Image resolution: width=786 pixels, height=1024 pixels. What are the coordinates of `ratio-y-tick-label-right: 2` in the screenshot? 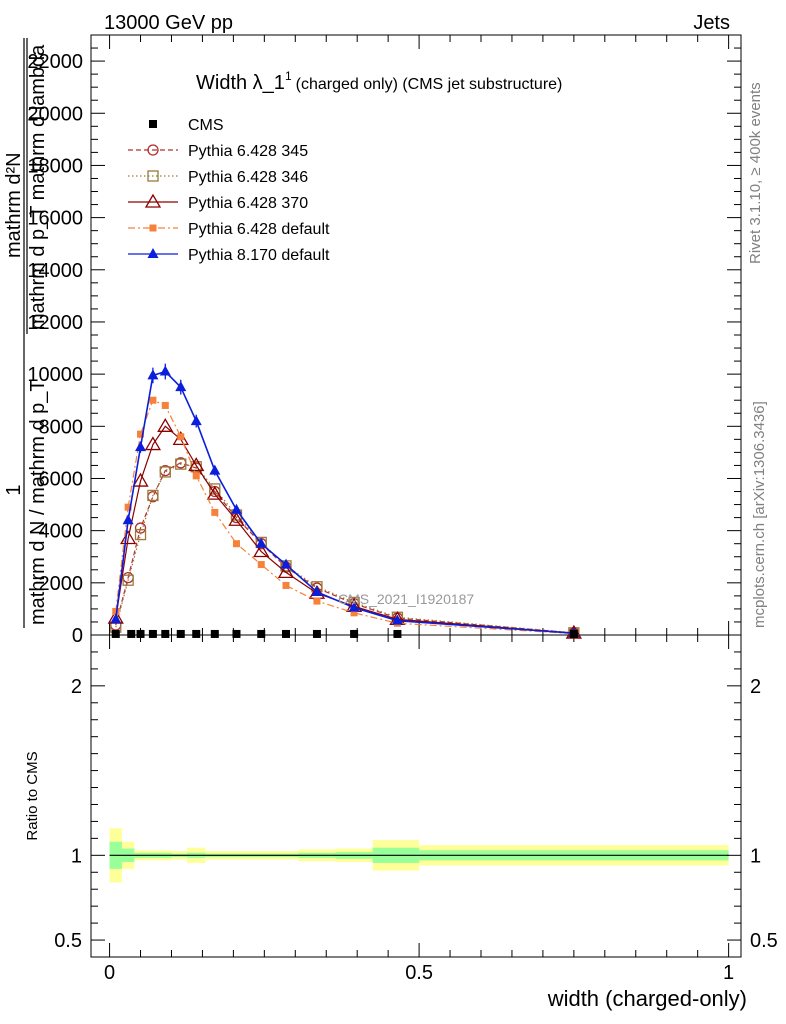 It's located at (755, 687).